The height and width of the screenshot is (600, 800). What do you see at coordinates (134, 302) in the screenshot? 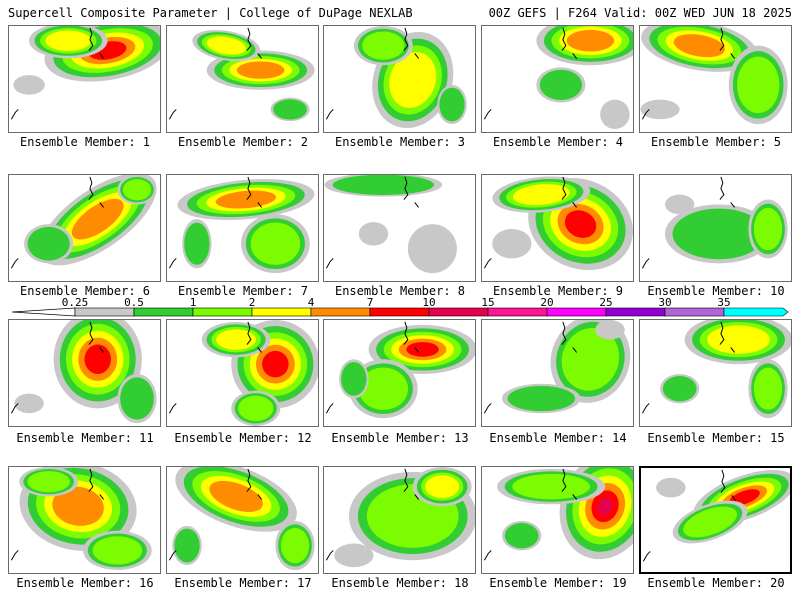
I see `legend-tick-label: 0.5` at bounding box center [134, 302].